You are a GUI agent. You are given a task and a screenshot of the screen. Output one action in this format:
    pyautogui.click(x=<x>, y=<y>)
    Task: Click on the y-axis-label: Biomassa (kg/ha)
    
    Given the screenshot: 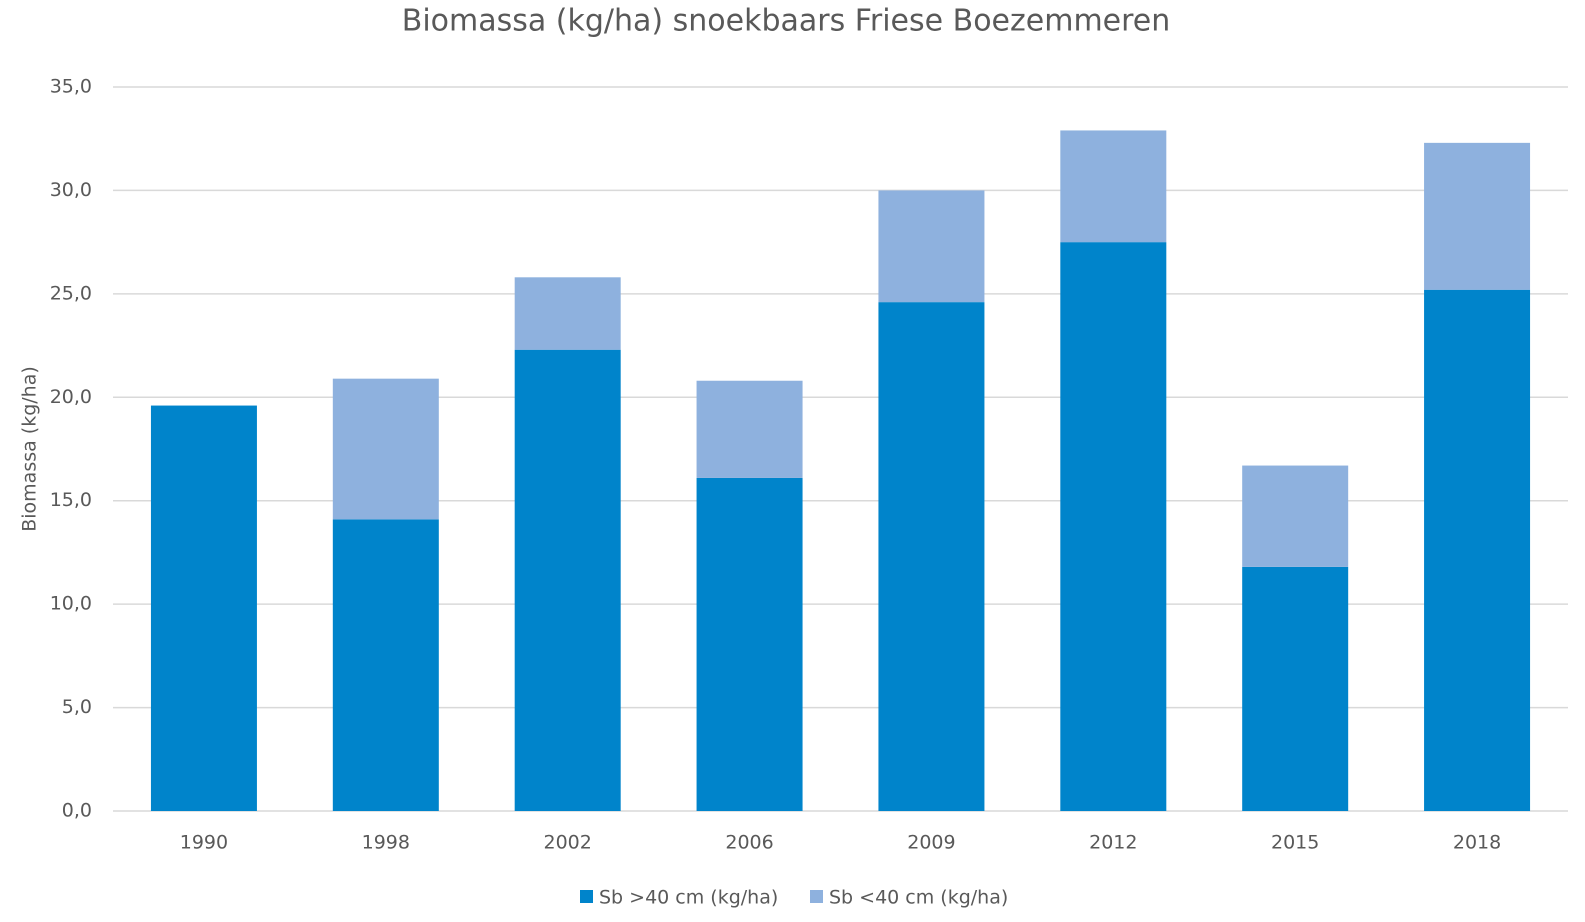 What is the action you would take?
    pyautogui.click(x=30, y=449)
    